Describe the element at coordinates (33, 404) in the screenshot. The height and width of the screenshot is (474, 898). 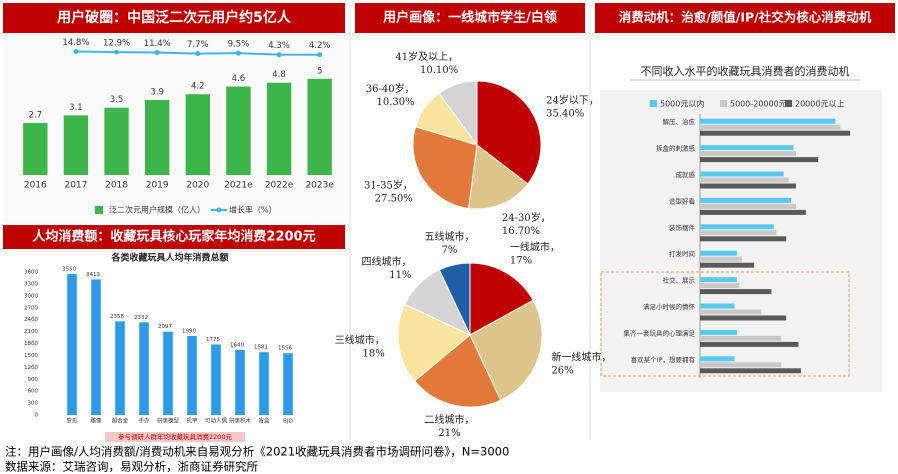
I see `y-tick-label: 300` at that location.